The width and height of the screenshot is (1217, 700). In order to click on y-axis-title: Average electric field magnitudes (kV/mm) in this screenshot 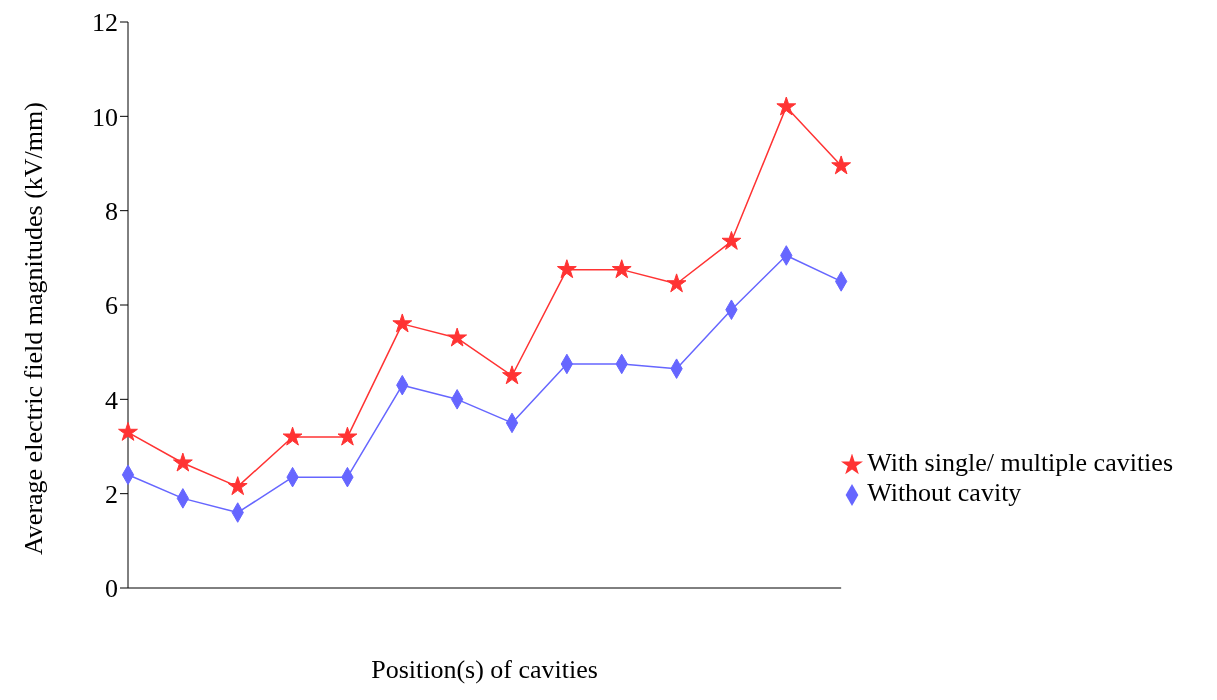, I will do `click(34, 328)`.